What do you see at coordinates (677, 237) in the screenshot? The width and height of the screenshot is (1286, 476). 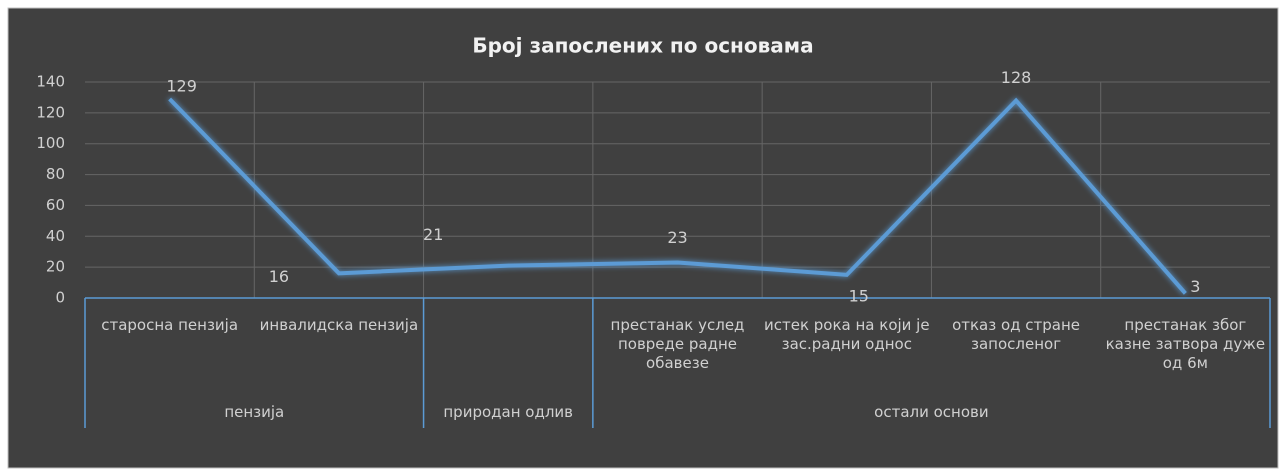 I see `data-label: 23` at bounding box center [677, 237].